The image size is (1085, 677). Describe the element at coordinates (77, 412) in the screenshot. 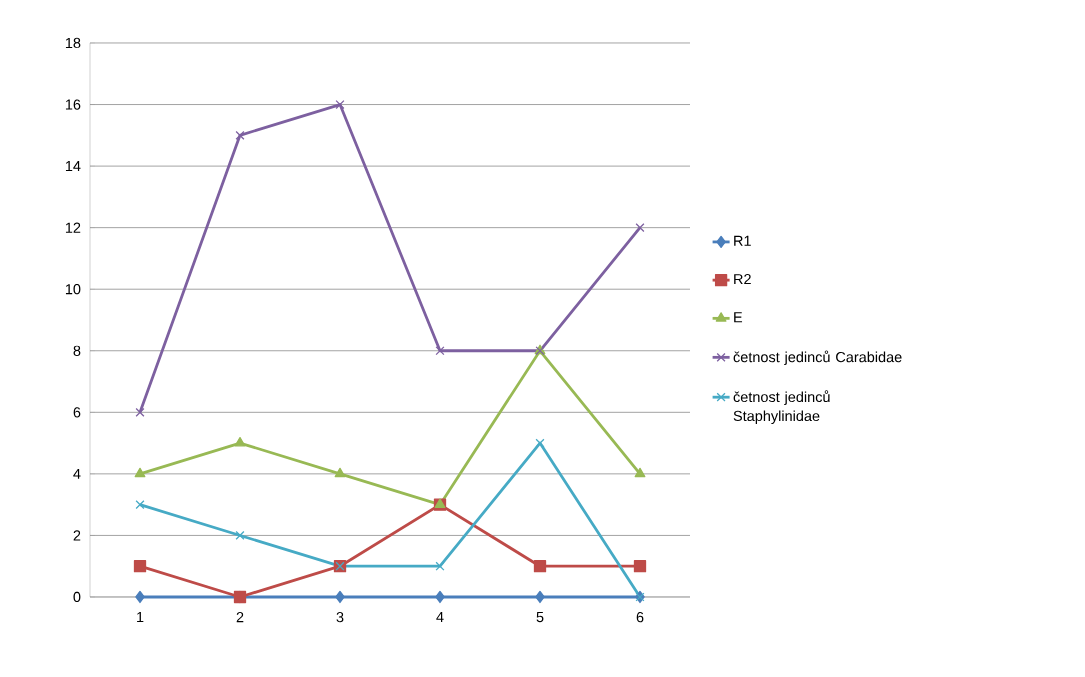

I see `y-tick-label: 6` at that location.